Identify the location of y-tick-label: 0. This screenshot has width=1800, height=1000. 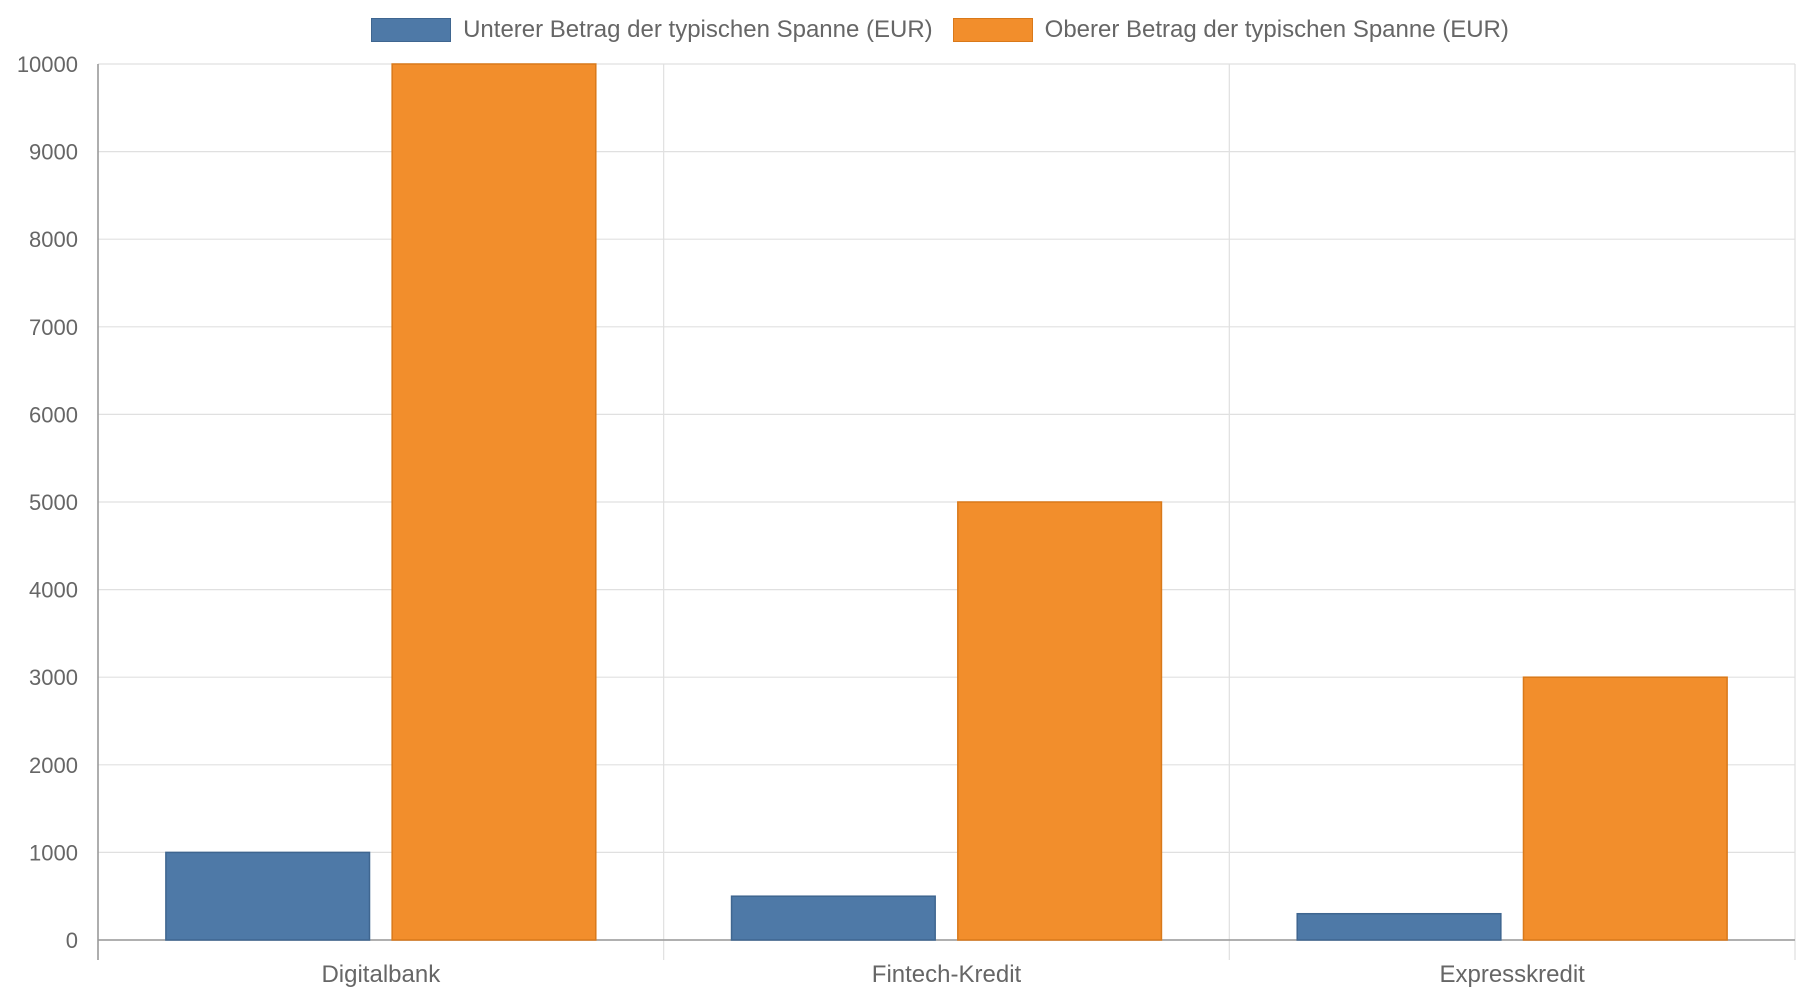
(72, 940).